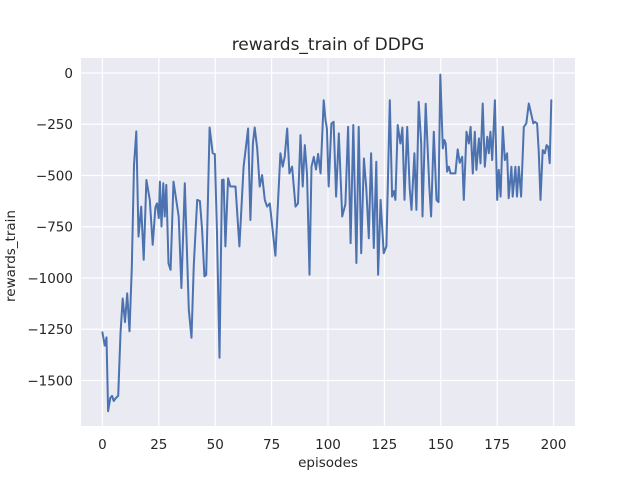 The width and height of the screenshot is (640, 480). Describe the element at coordinates (54, 228) in the screenshot. I see `y-tick-label: −750` at that location.